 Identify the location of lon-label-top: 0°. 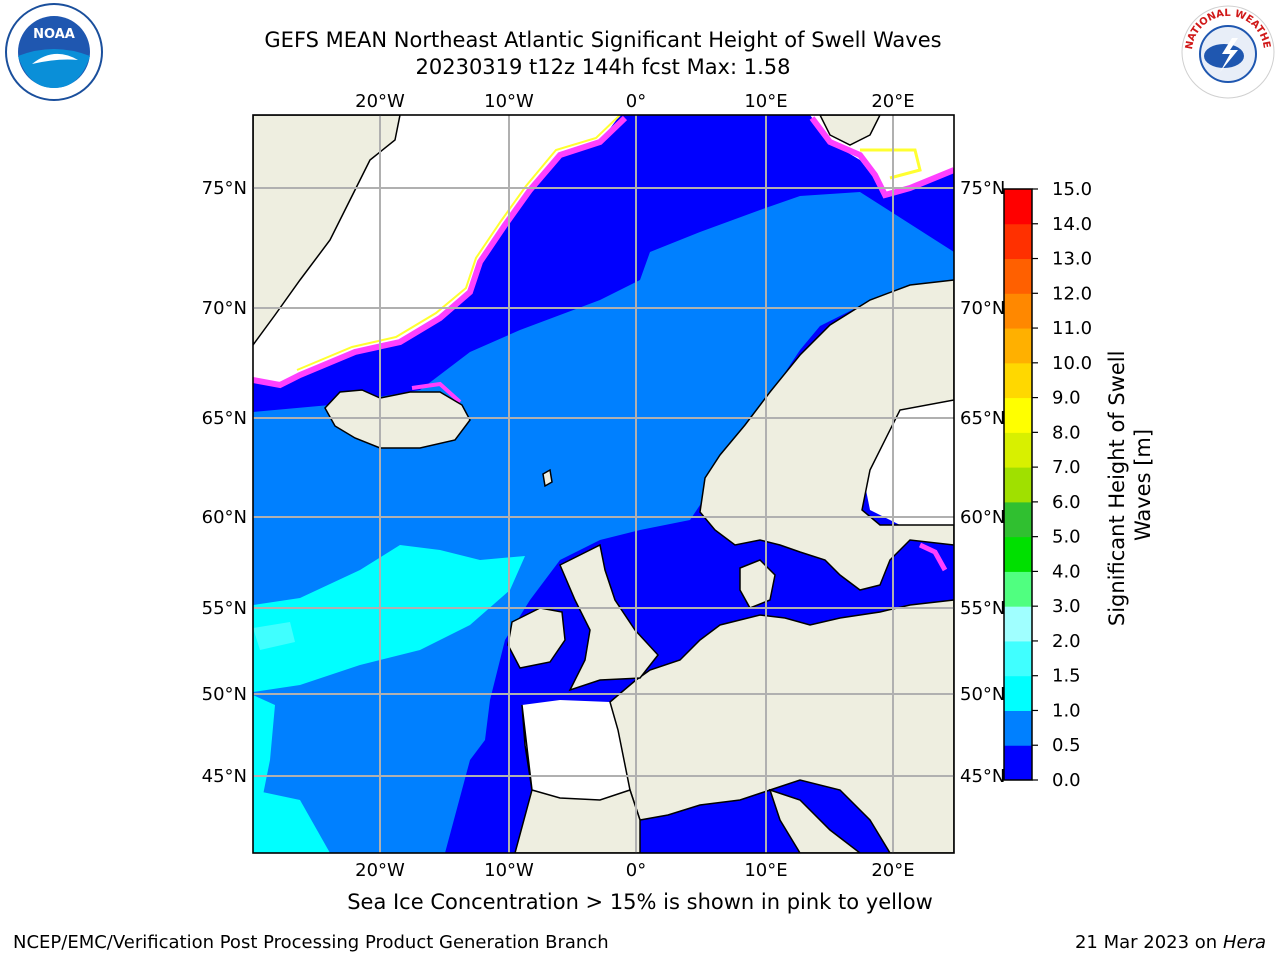
(636, 101).